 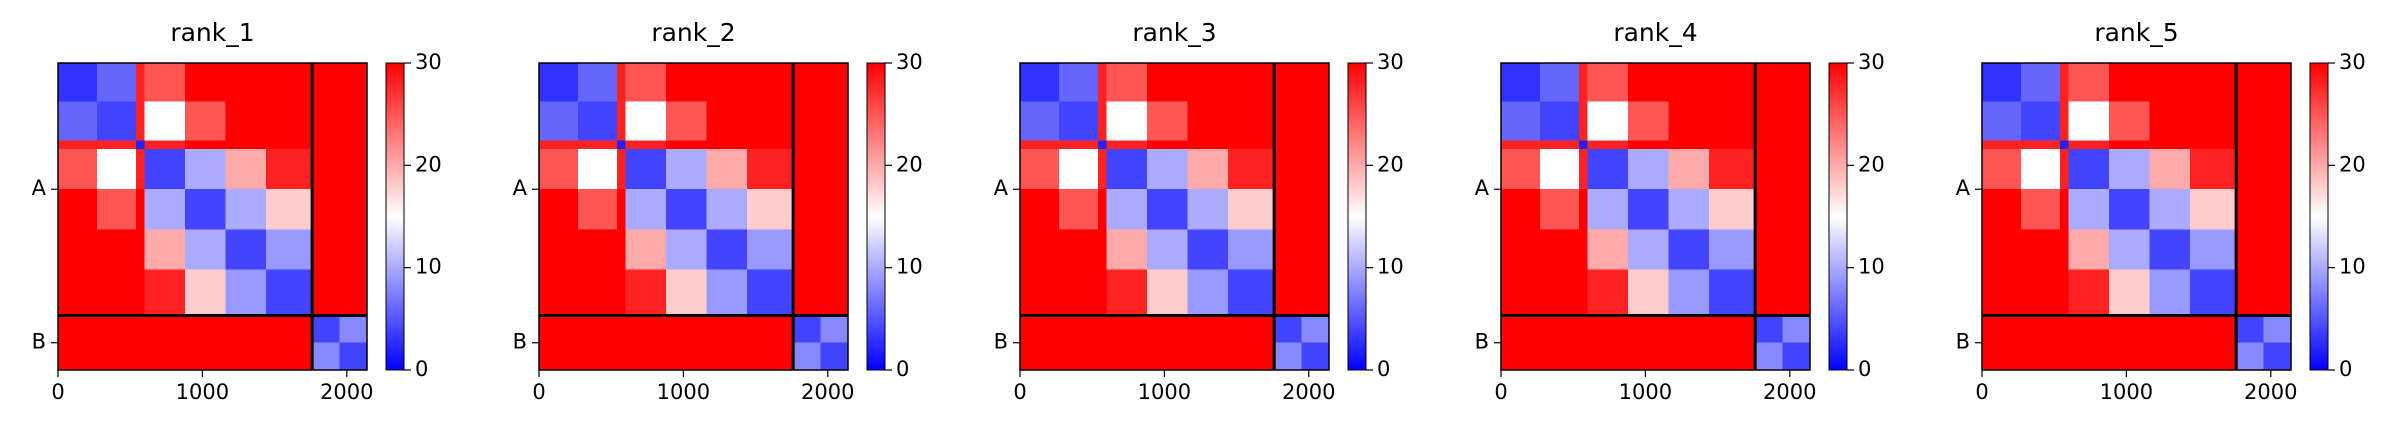 I want to click on x-tick-label: 1000, so click(x=202, y=392).